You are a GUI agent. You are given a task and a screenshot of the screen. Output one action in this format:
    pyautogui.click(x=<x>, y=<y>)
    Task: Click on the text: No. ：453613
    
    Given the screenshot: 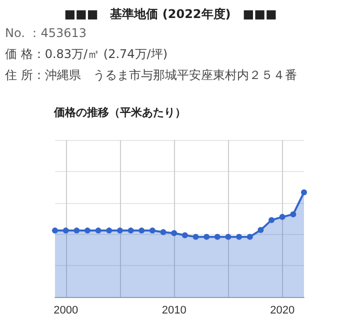 What is the action you would take?
    pyautogui.click(x=46, y=33)
    